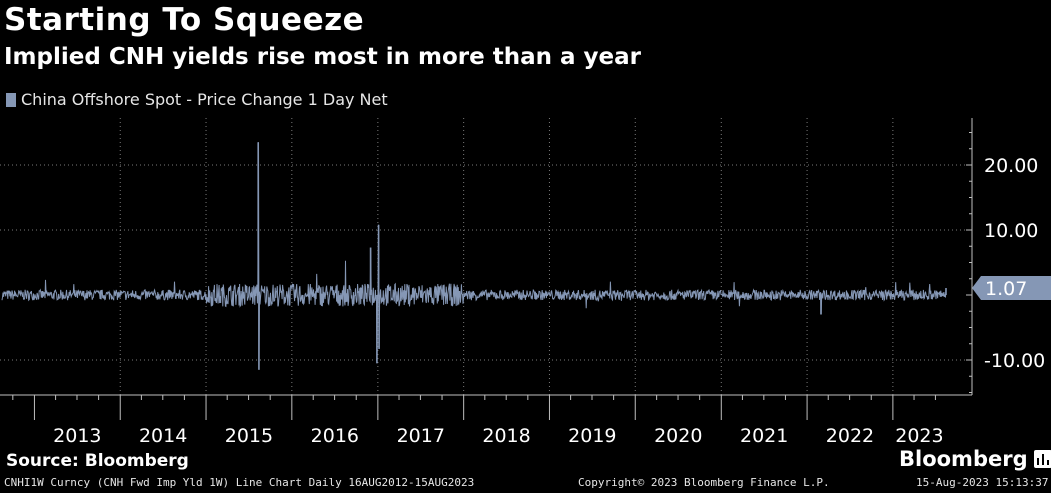 Image resolution: width=1051 pixels, height=493 pixels. What do you see at coordinates (421, 436) in the screenshot?
I see `x-tick-label: 2017` at bounding box center [421, 436].